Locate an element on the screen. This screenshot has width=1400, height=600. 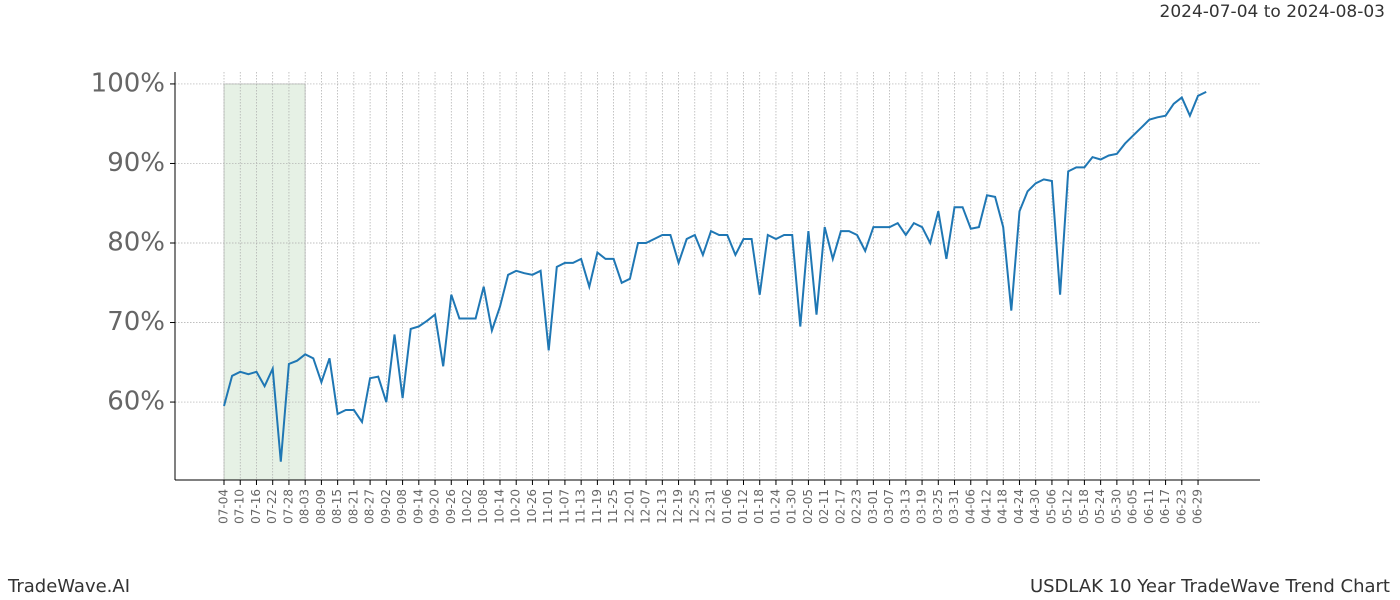
x-tick-label: 11-01 is located at coordinates (548, 506).